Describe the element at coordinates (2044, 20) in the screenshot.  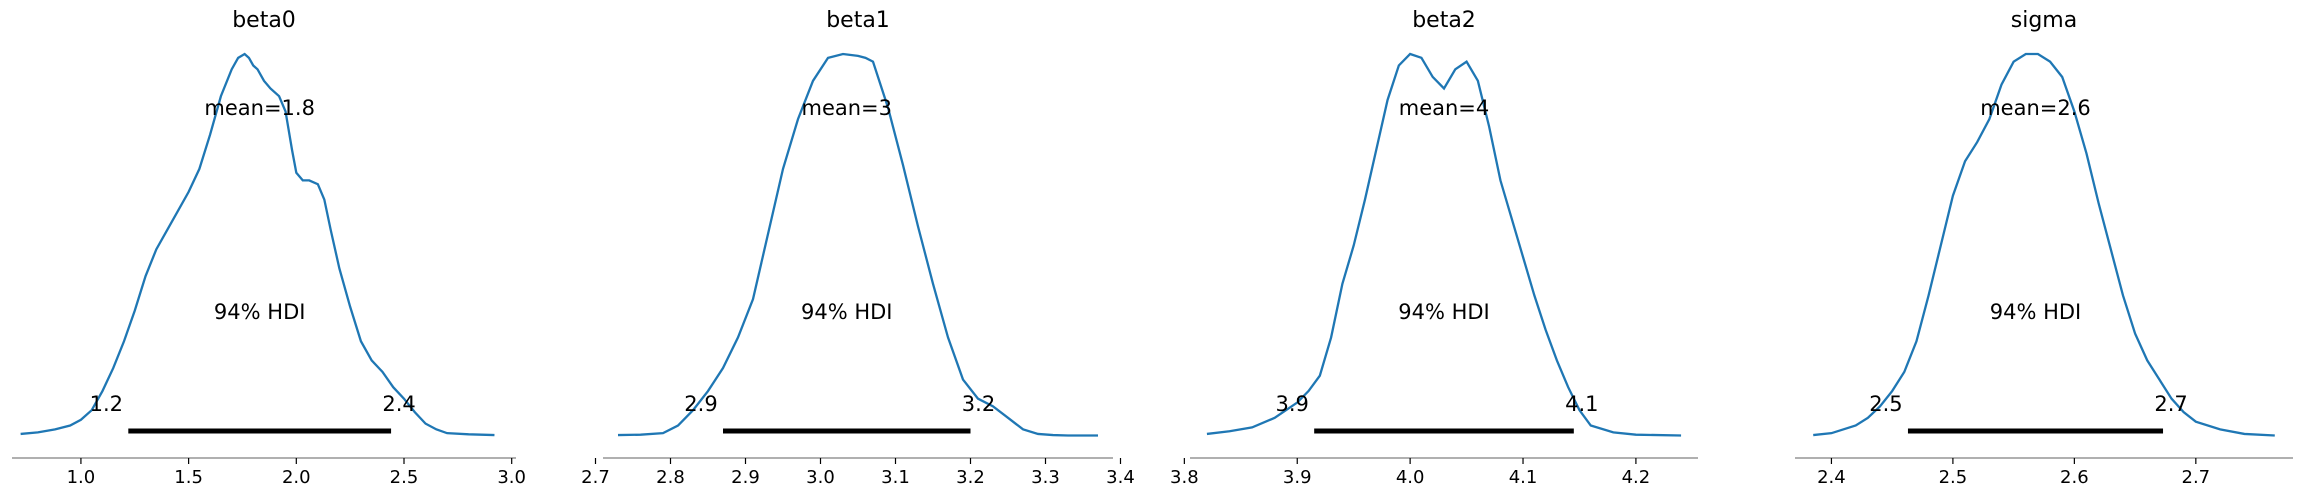
I see `panel-title: sigma` at that location.